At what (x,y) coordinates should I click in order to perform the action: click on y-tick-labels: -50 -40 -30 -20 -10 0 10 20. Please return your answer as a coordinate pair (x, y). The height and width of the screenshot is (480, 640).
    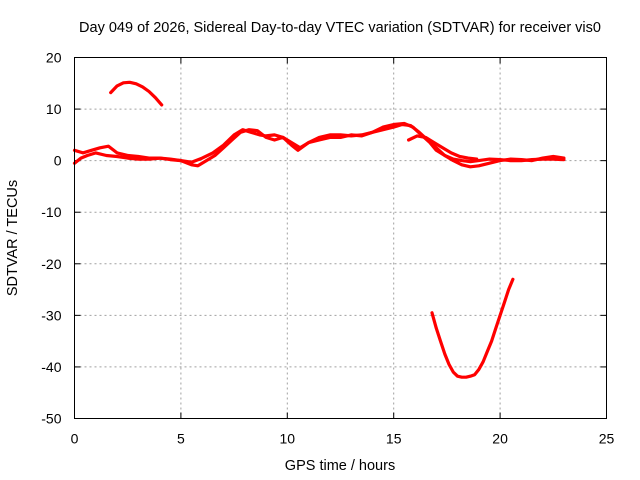
    Looking at the image, I should click on (51, 238).